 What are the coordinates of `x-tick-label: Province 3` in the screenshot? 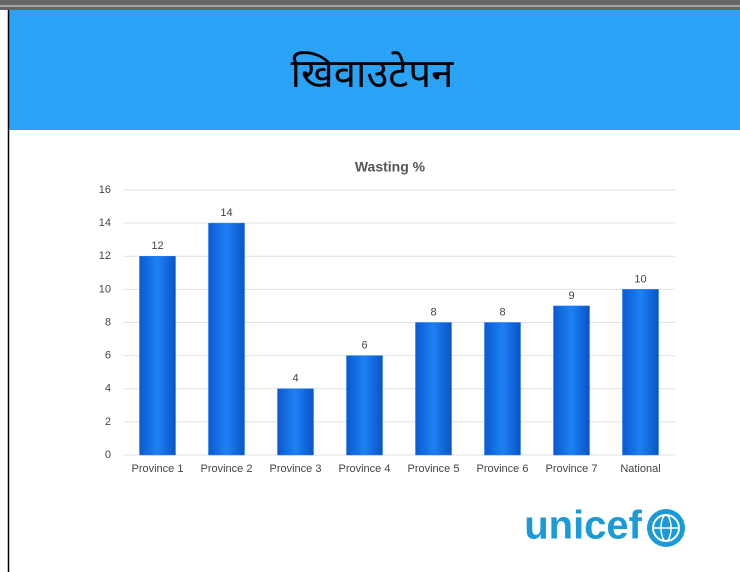 It's located at (296, 469).